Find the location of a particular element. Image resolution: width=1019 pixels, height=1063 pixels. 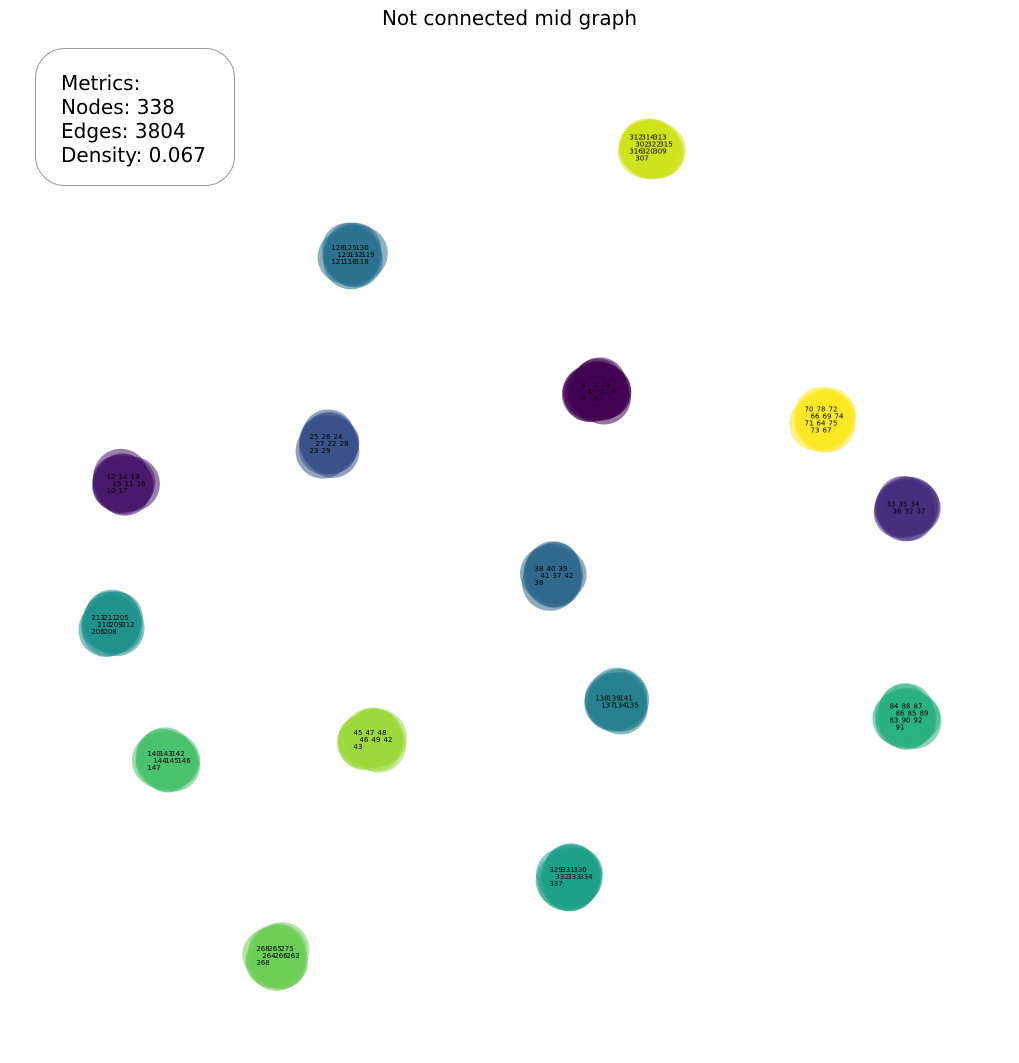

node-label: 66 is located at coordinates (815, 417).